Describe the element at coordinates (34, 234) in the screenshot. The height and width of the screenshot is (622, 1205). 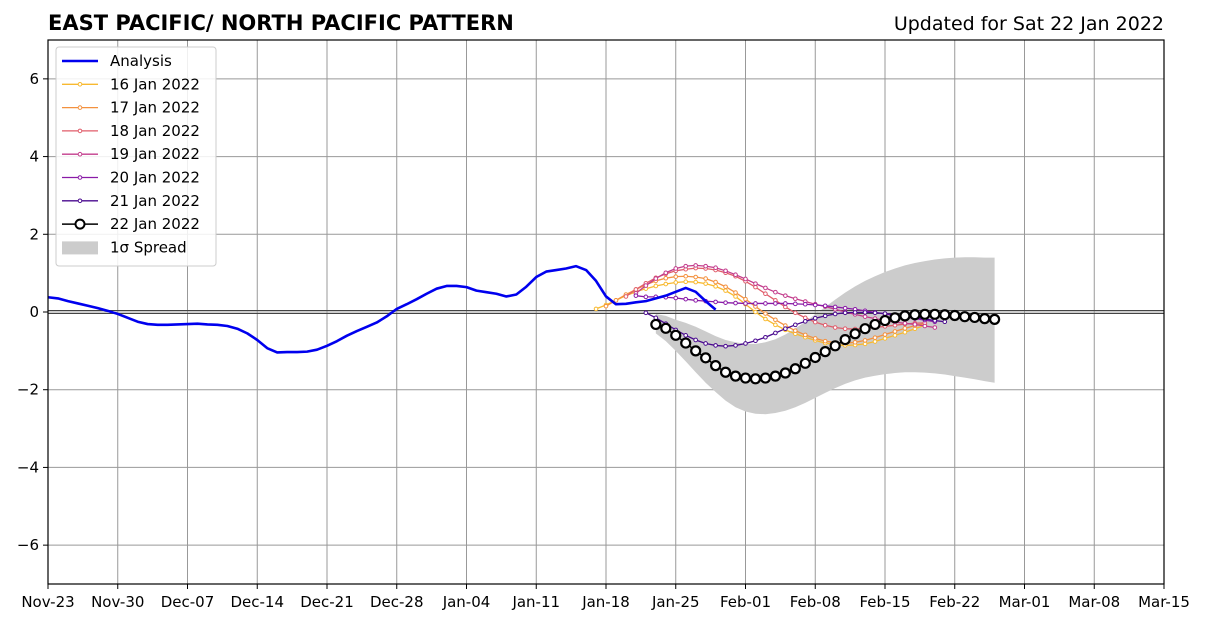
I see `y-tick-label: 2` at that location.